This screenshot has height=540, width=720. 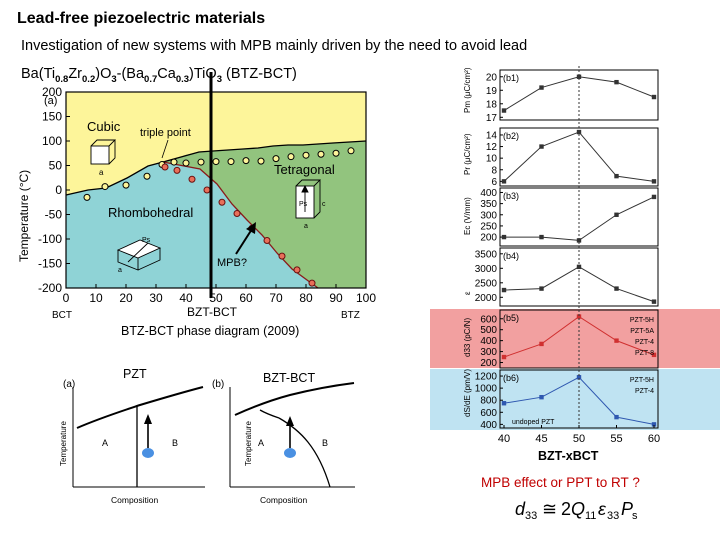 What do you see at coordinates (325, 443) in the screenshot?
I see `bzt-phase-b: B` at bounding box center [325, 443].